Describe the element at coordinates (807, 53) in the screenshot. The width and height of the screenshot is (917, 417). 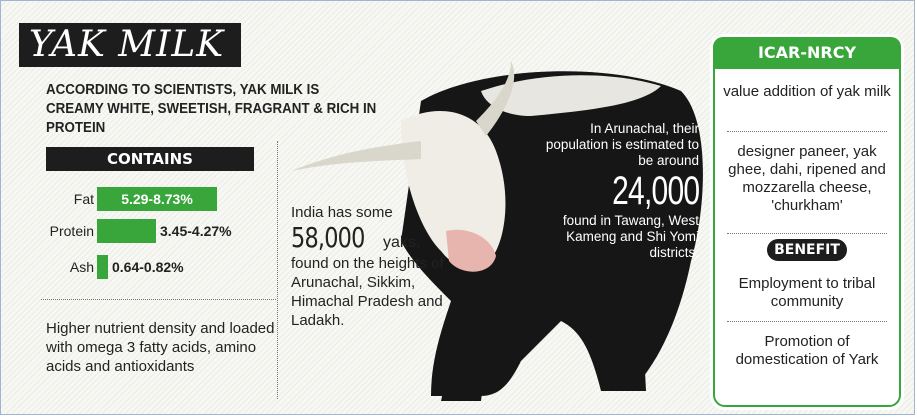
I see `panel-header: ICAR-NRCY` at that location.